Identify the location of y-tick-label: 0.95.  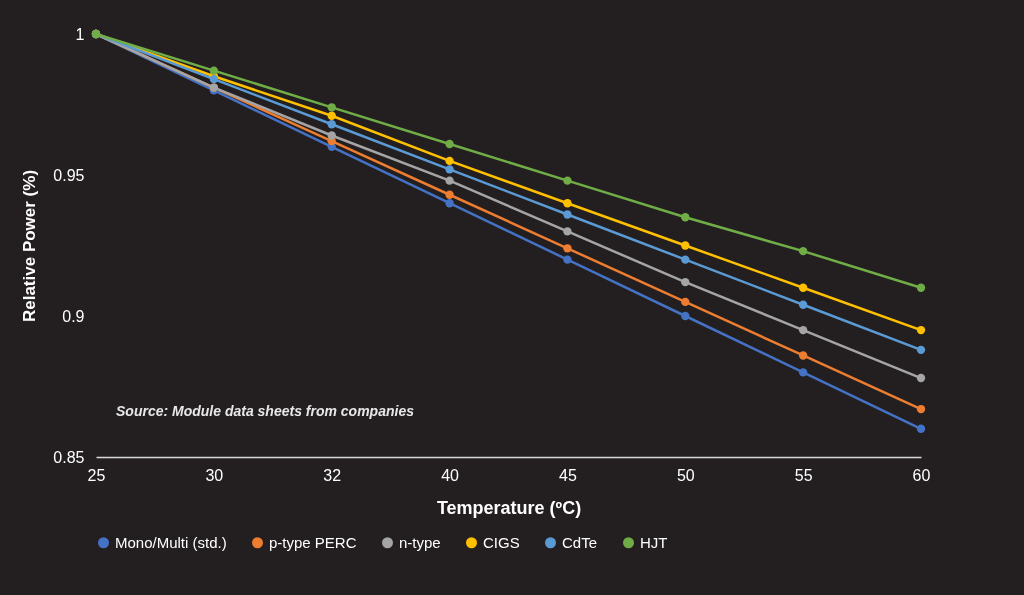
(69, 175).